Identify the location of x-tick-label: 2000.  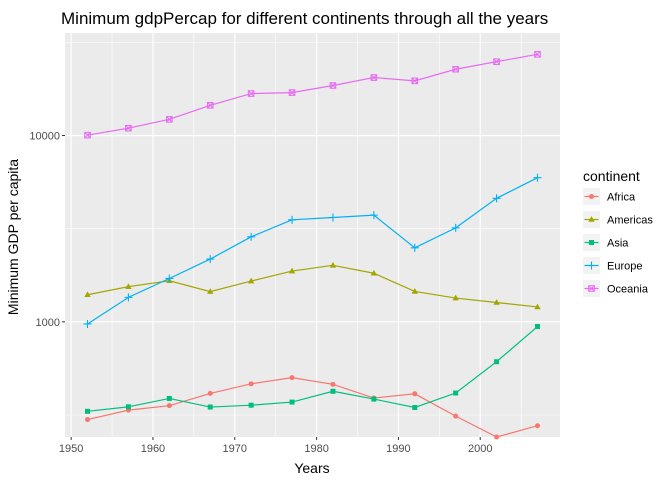
(480, 449).